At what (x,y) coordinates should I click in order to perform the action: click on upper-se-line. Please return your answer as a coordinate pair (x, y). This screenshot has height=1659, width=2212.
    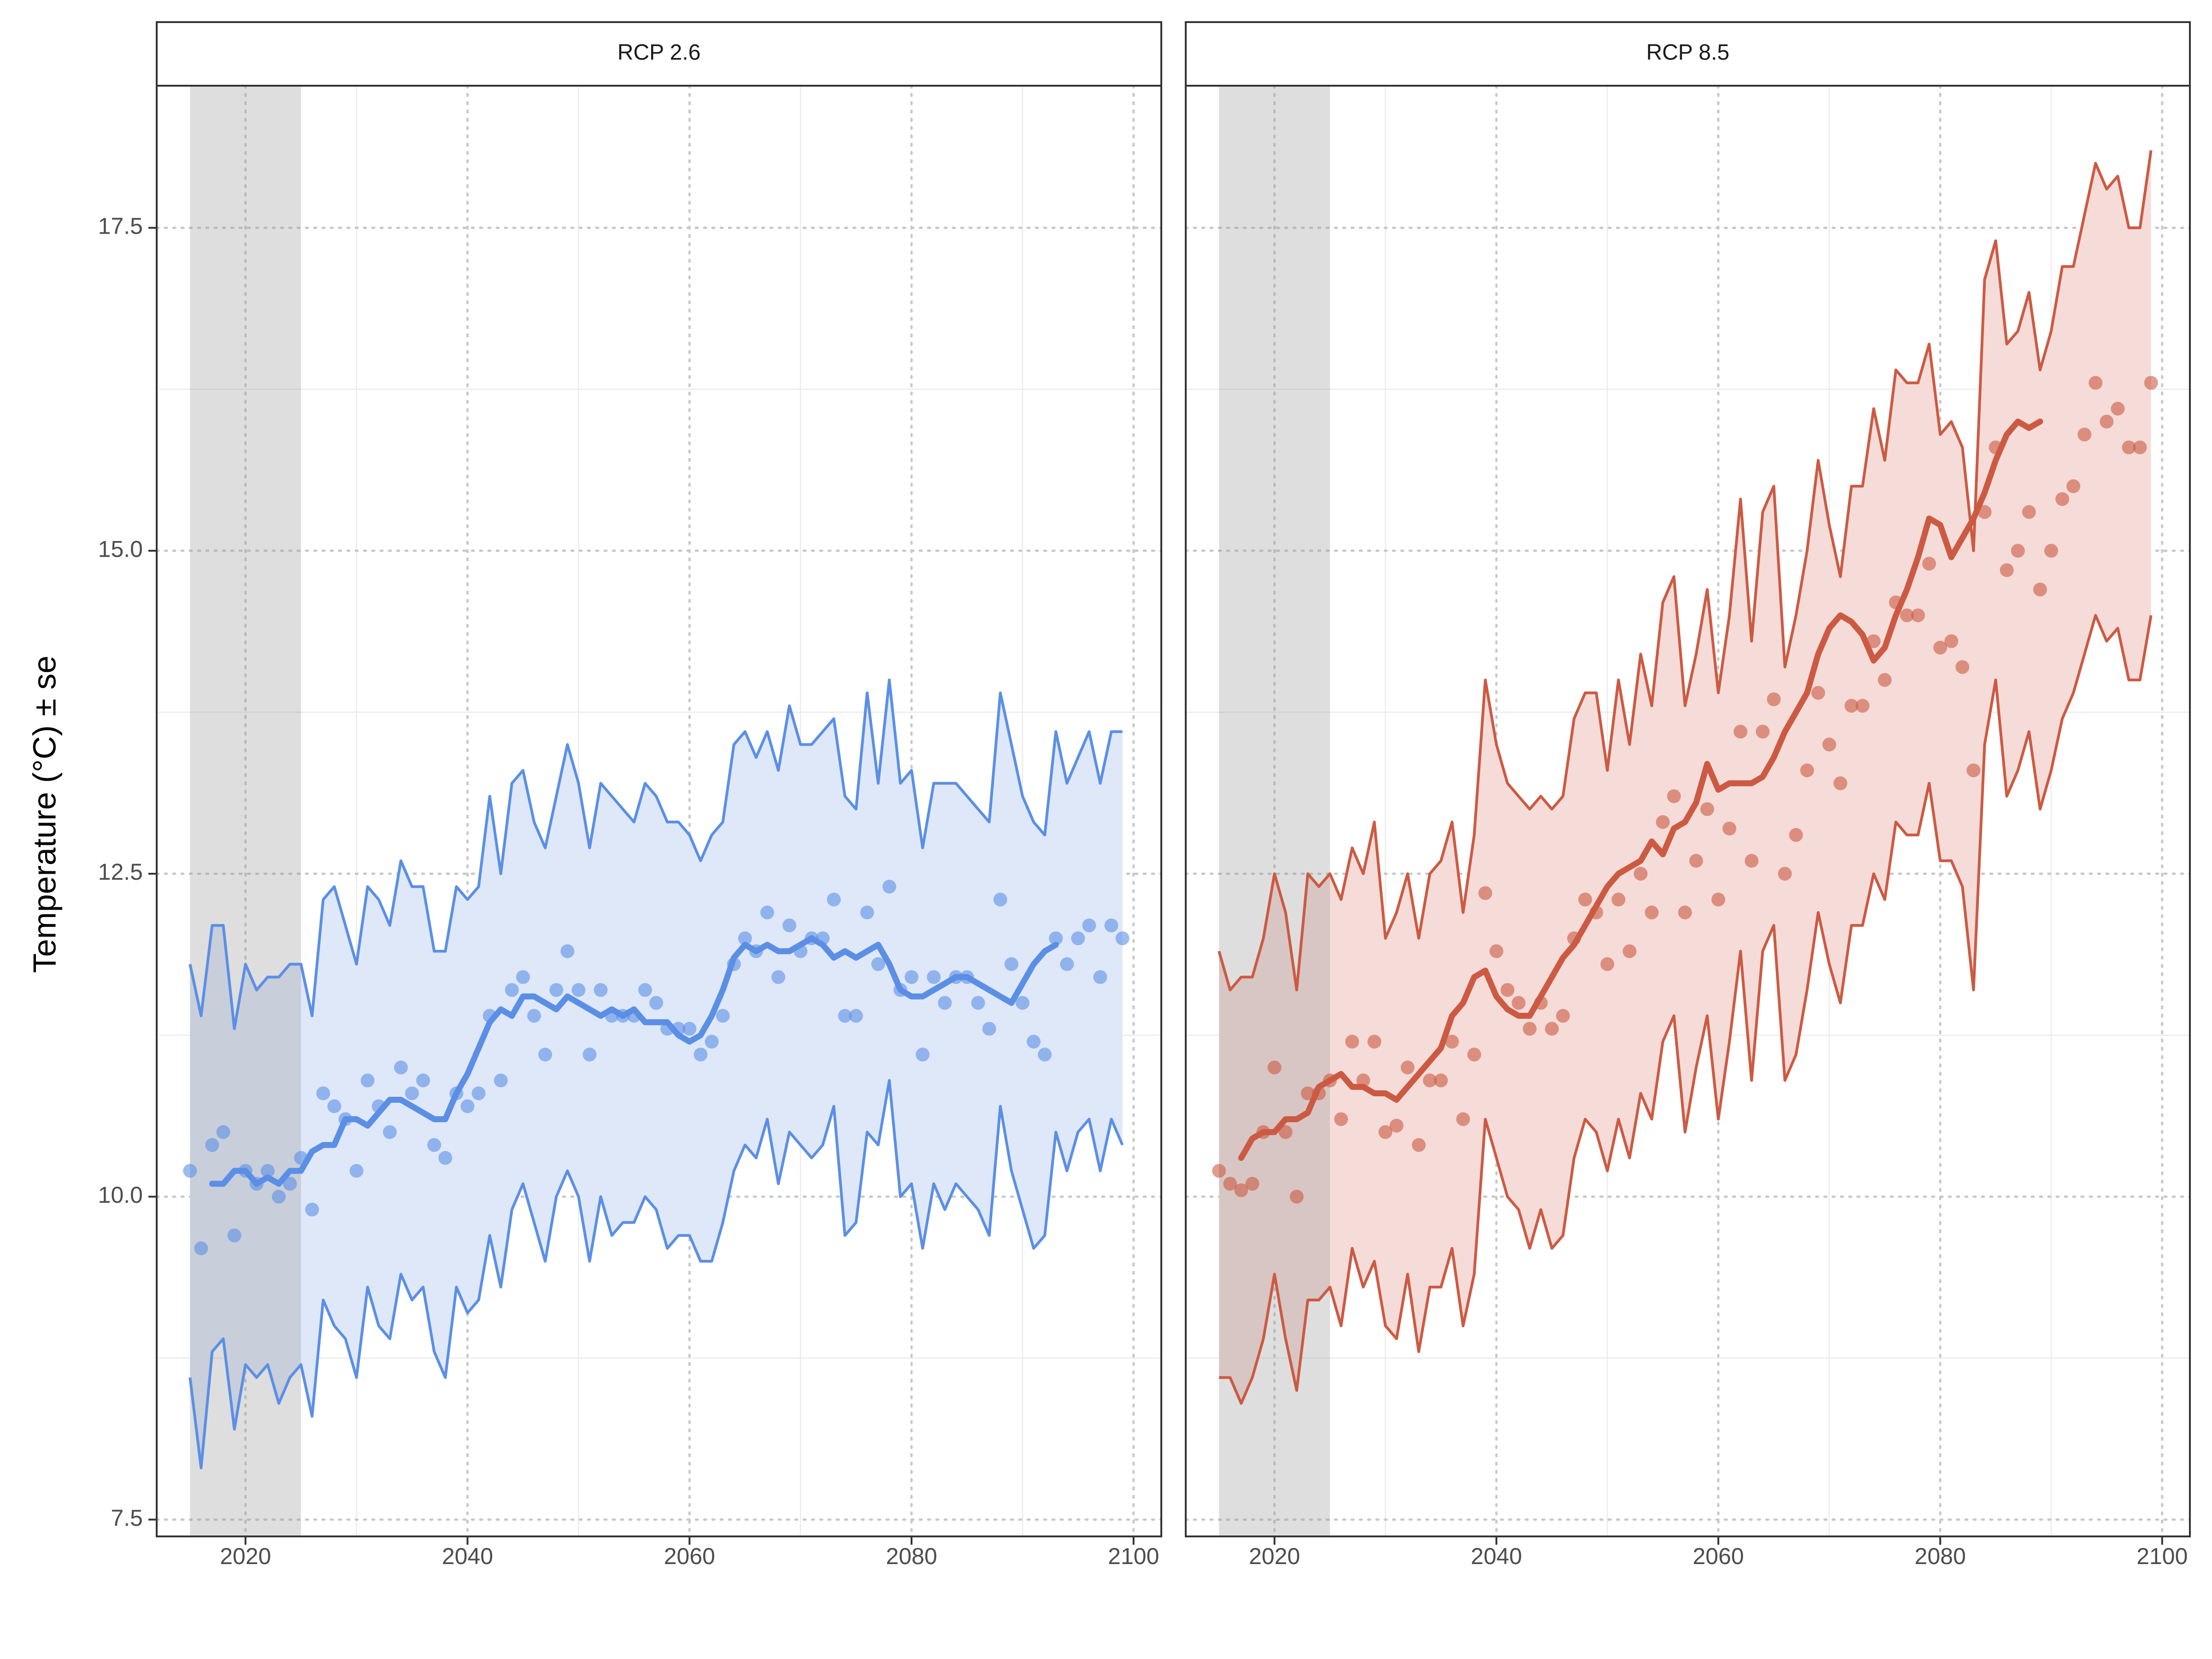
    Looking at the image, I should click on (655, 854).